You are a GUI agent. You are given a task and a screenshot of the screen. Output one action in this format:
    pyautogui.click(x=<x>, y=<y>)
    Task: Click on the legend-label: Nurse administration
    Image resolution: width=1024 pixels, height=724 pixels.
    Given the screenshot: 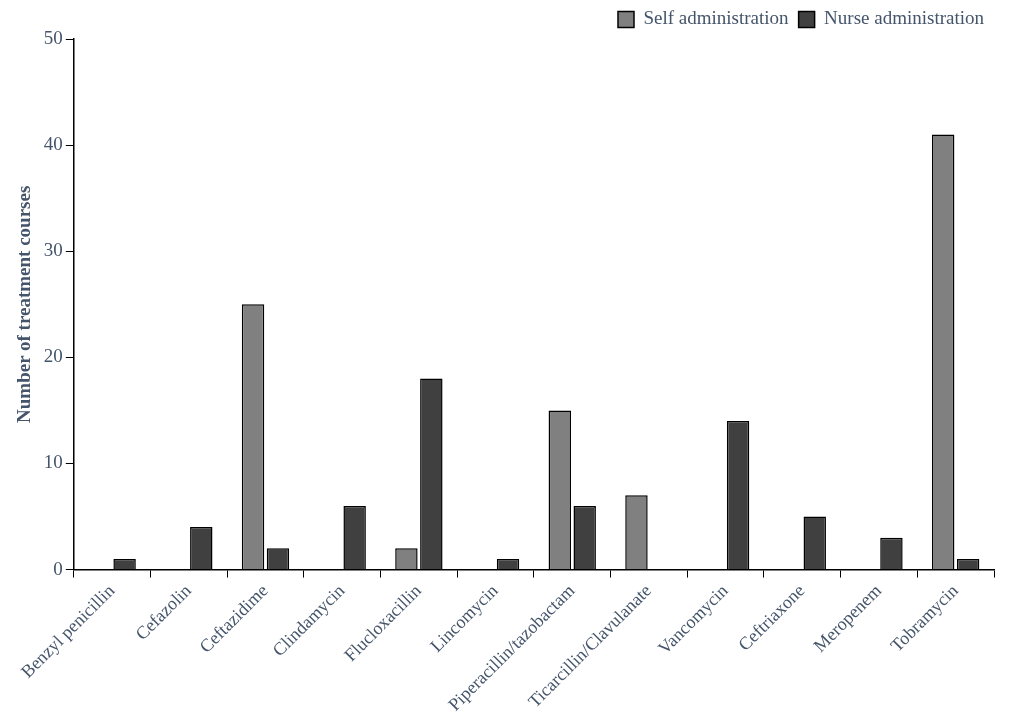 What is the action you would take?
    pyautogui.click(x=904, y=18)
    